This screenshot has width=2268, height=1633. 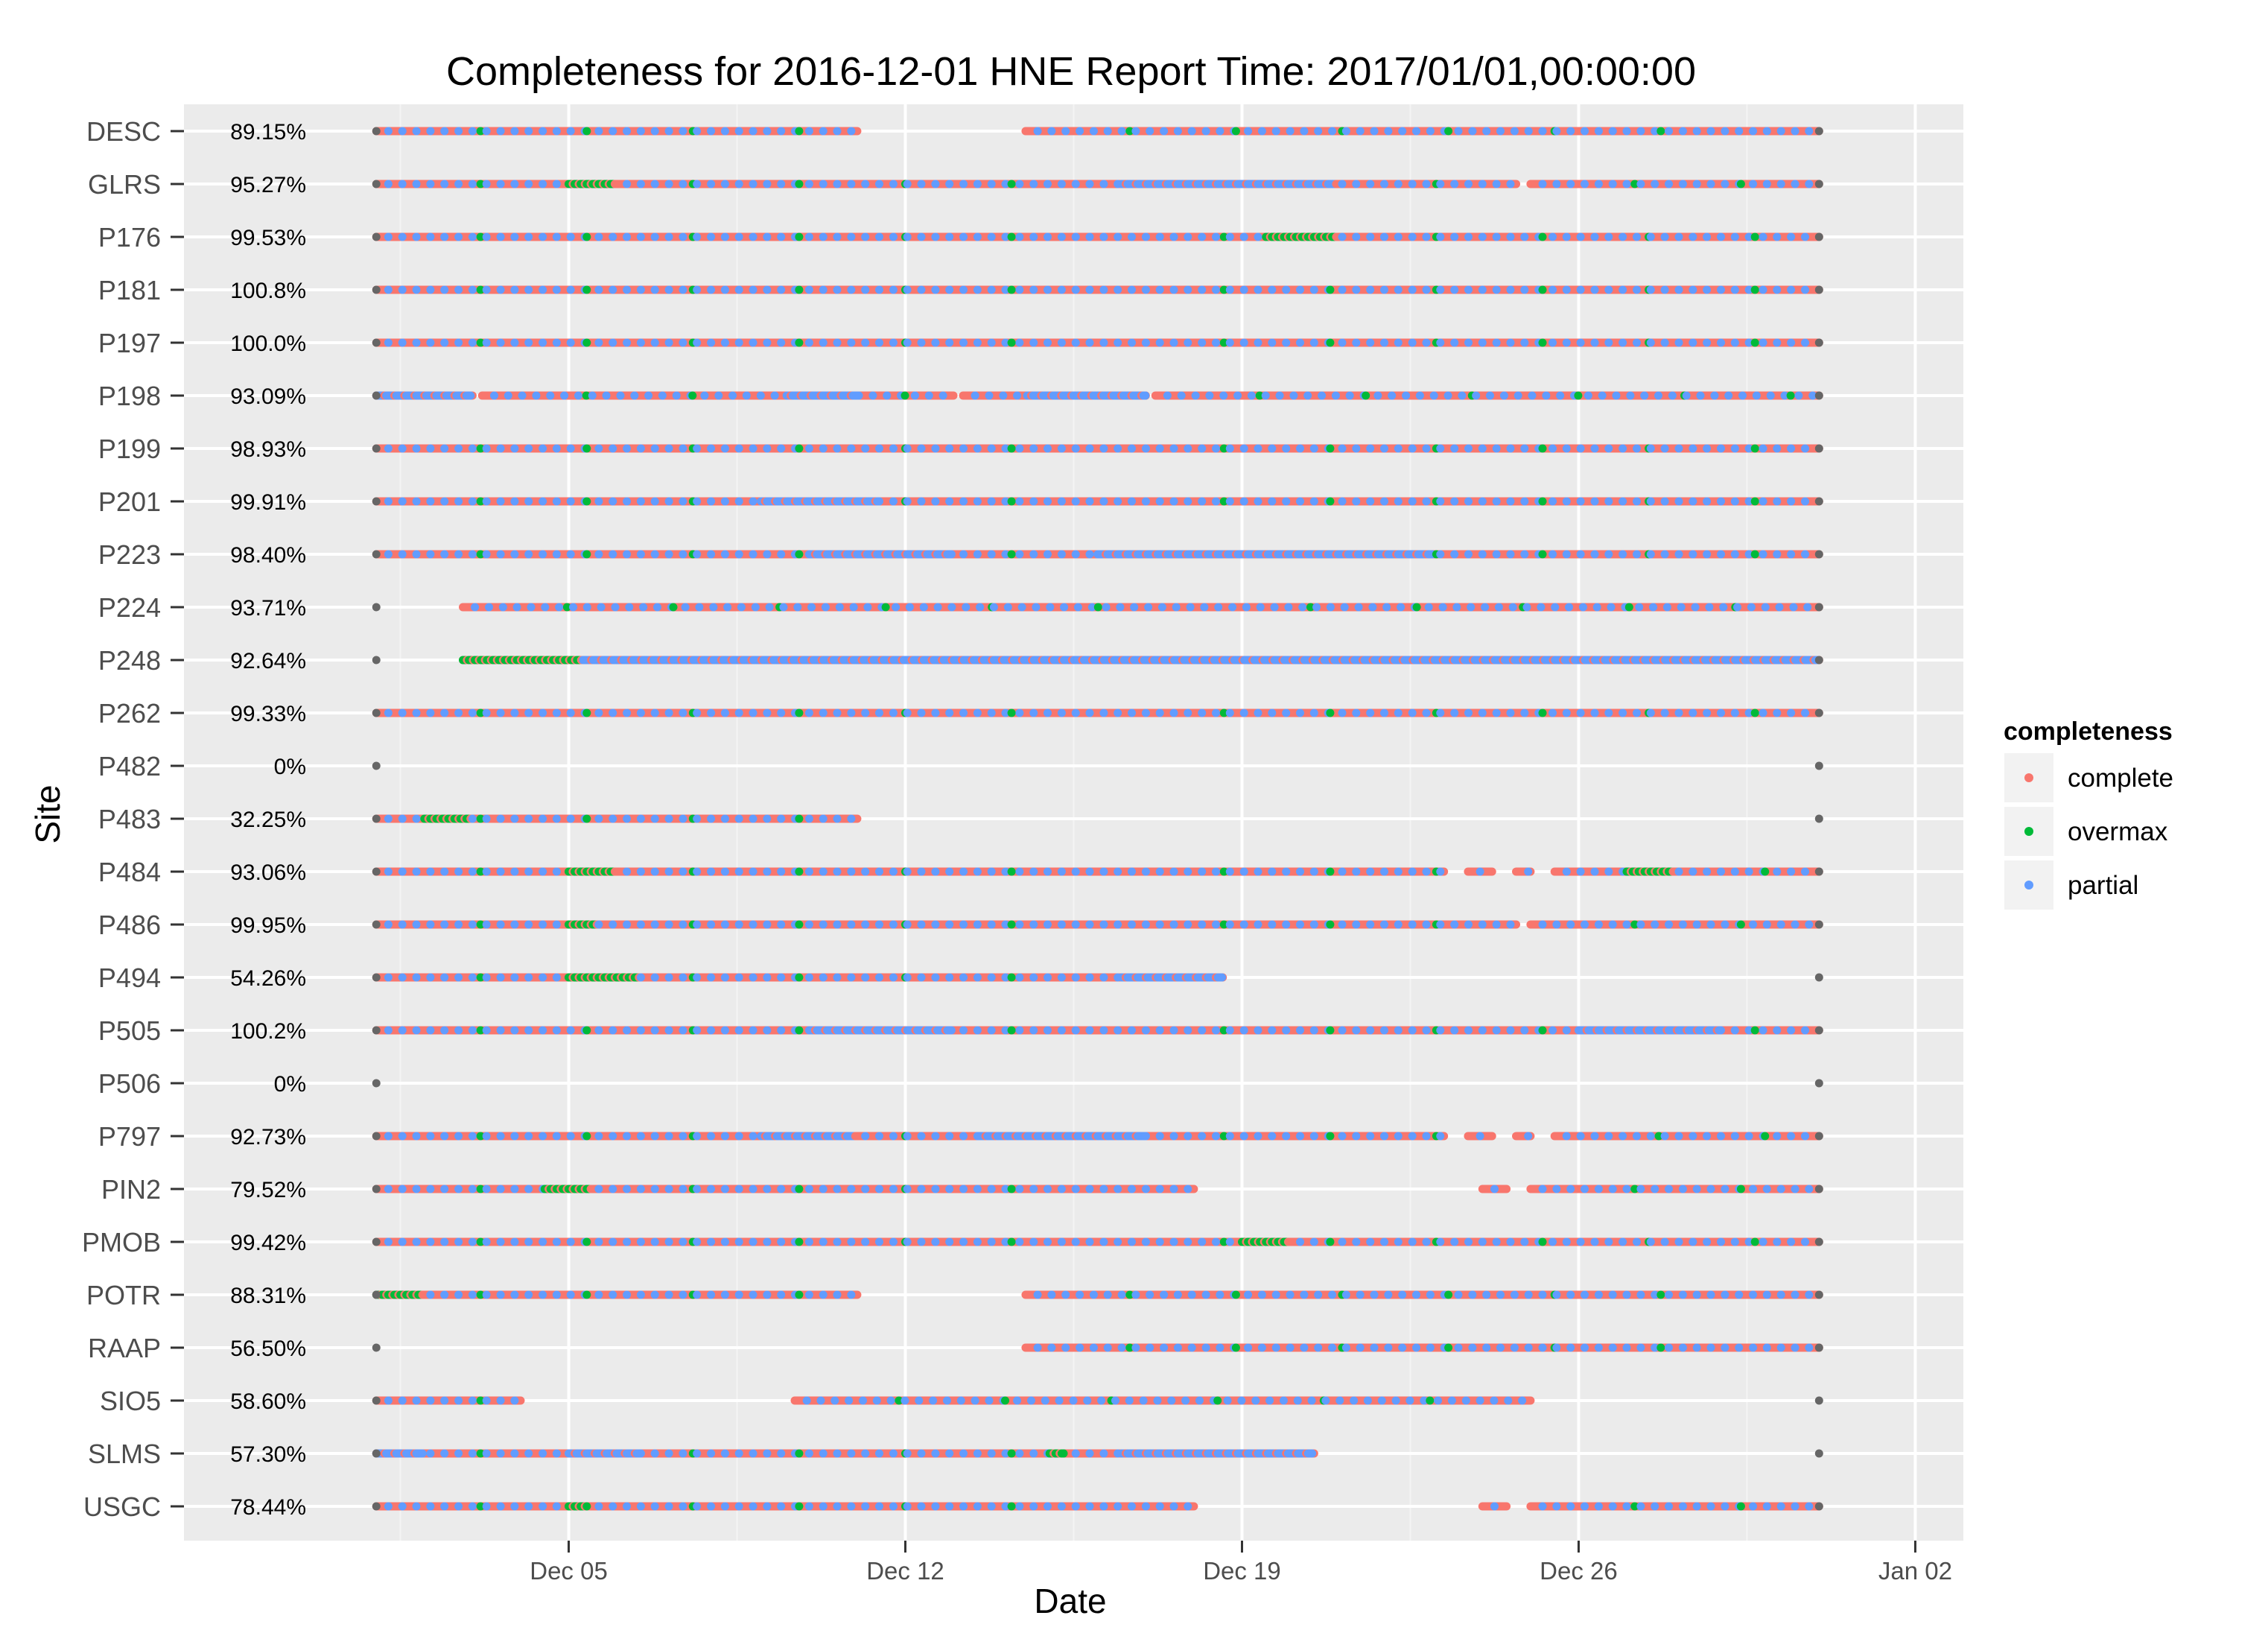 What do you see at coordinates (376, 1083) in the screenshot?
I see `start-marker` at bounding box center [376, 1083].